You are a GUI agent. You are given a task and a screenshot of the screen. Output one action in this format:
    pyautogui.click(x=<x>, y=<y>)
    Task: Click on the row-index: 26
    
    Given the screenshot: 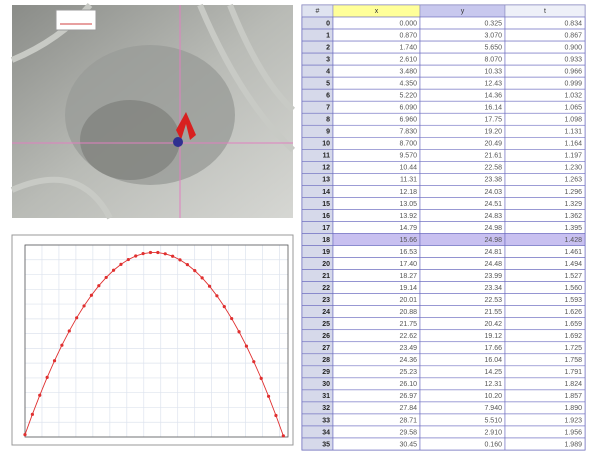 What is the action you would take?
    pyautogui.click(x=326, y=336)
    